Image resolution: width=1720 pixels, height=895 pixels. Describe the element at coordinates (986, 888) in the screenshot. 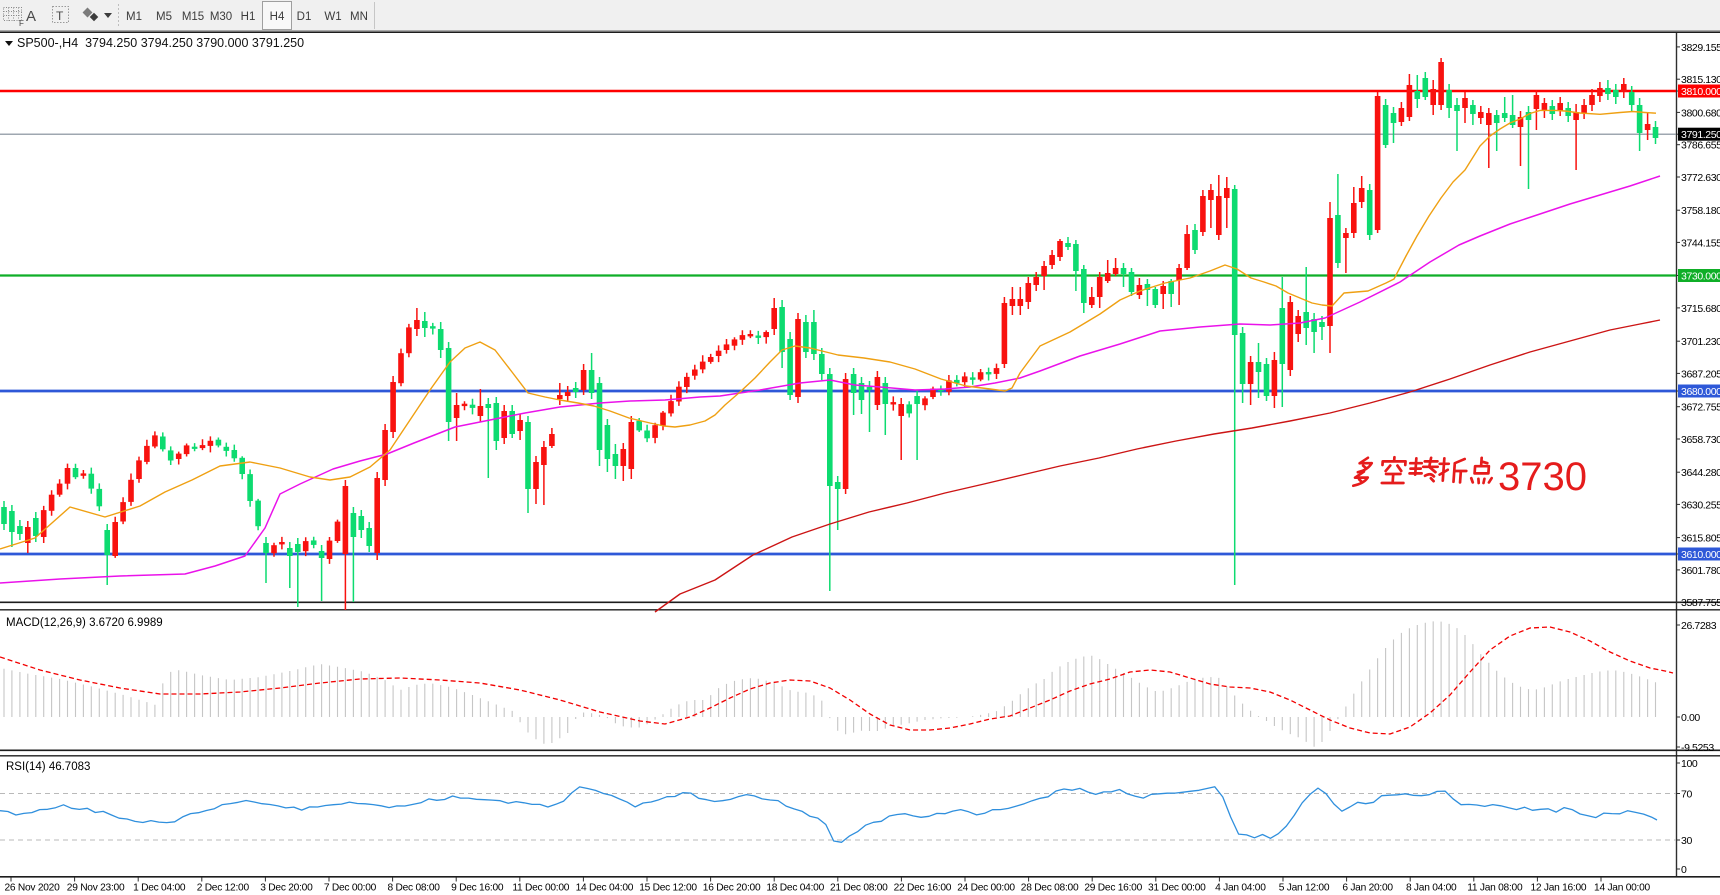

I see `svg-text: 24 Dec 00:00` at that location.